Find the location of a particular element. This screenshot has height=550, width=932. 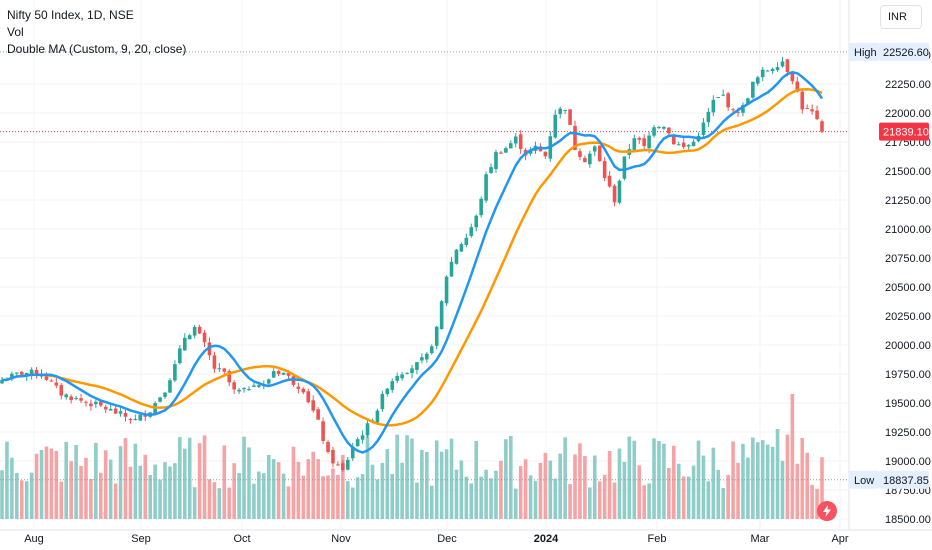

x-tick-label: Dec is located at coordinates (447, 539).